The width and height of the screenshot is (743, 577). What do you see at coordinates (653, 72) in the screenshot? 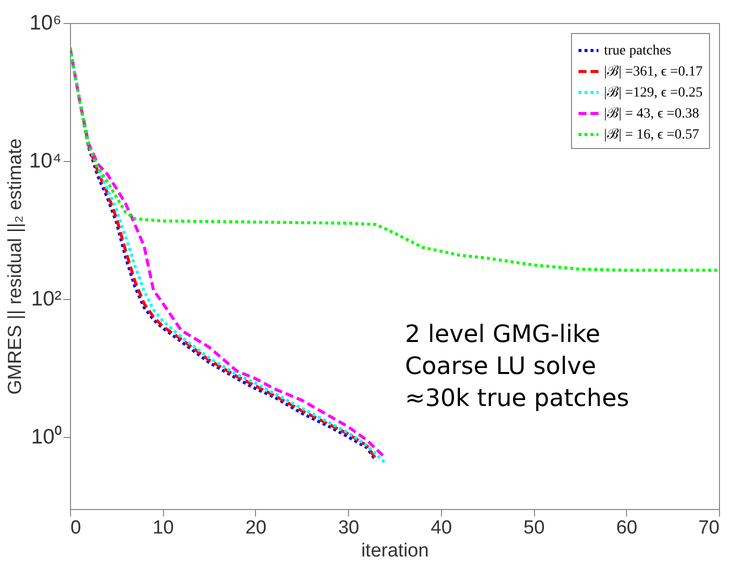
I see `legend-label: |ℬ| =361, ϵ =0.17` at bounding box center [653, 72].